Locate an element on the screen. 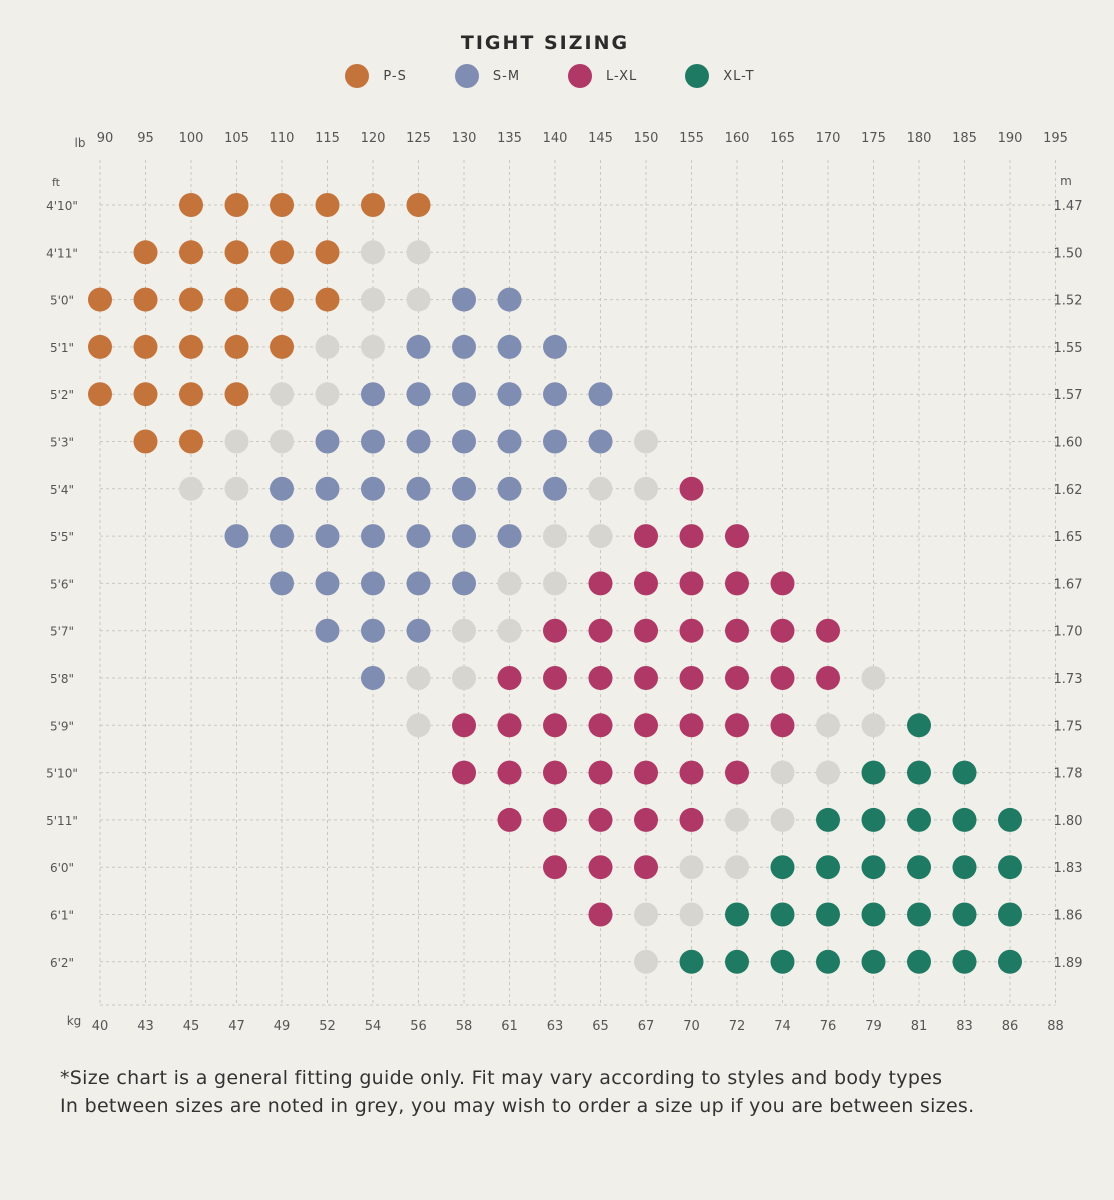 This screenshot has height=1200, width=1114. x-top-tick-label: 105 is located at coordinates (236, 138).